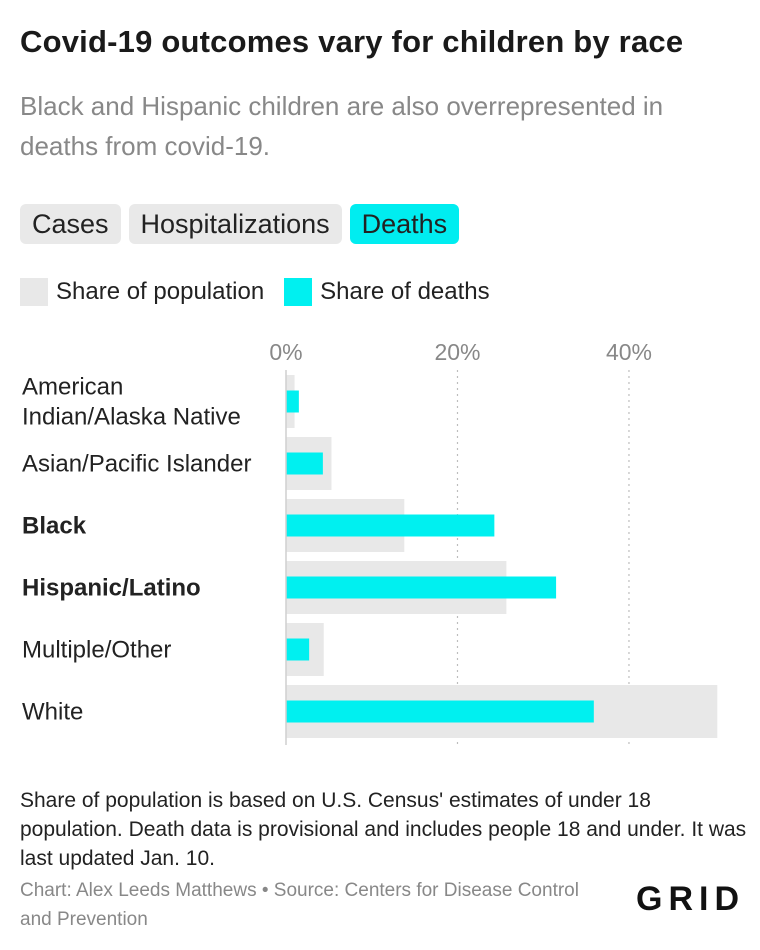 The image size is (760, 950). Describe the element at coordinates (404, 224) in the screenshot. I see `tab-deaths: Deaths` at that location.